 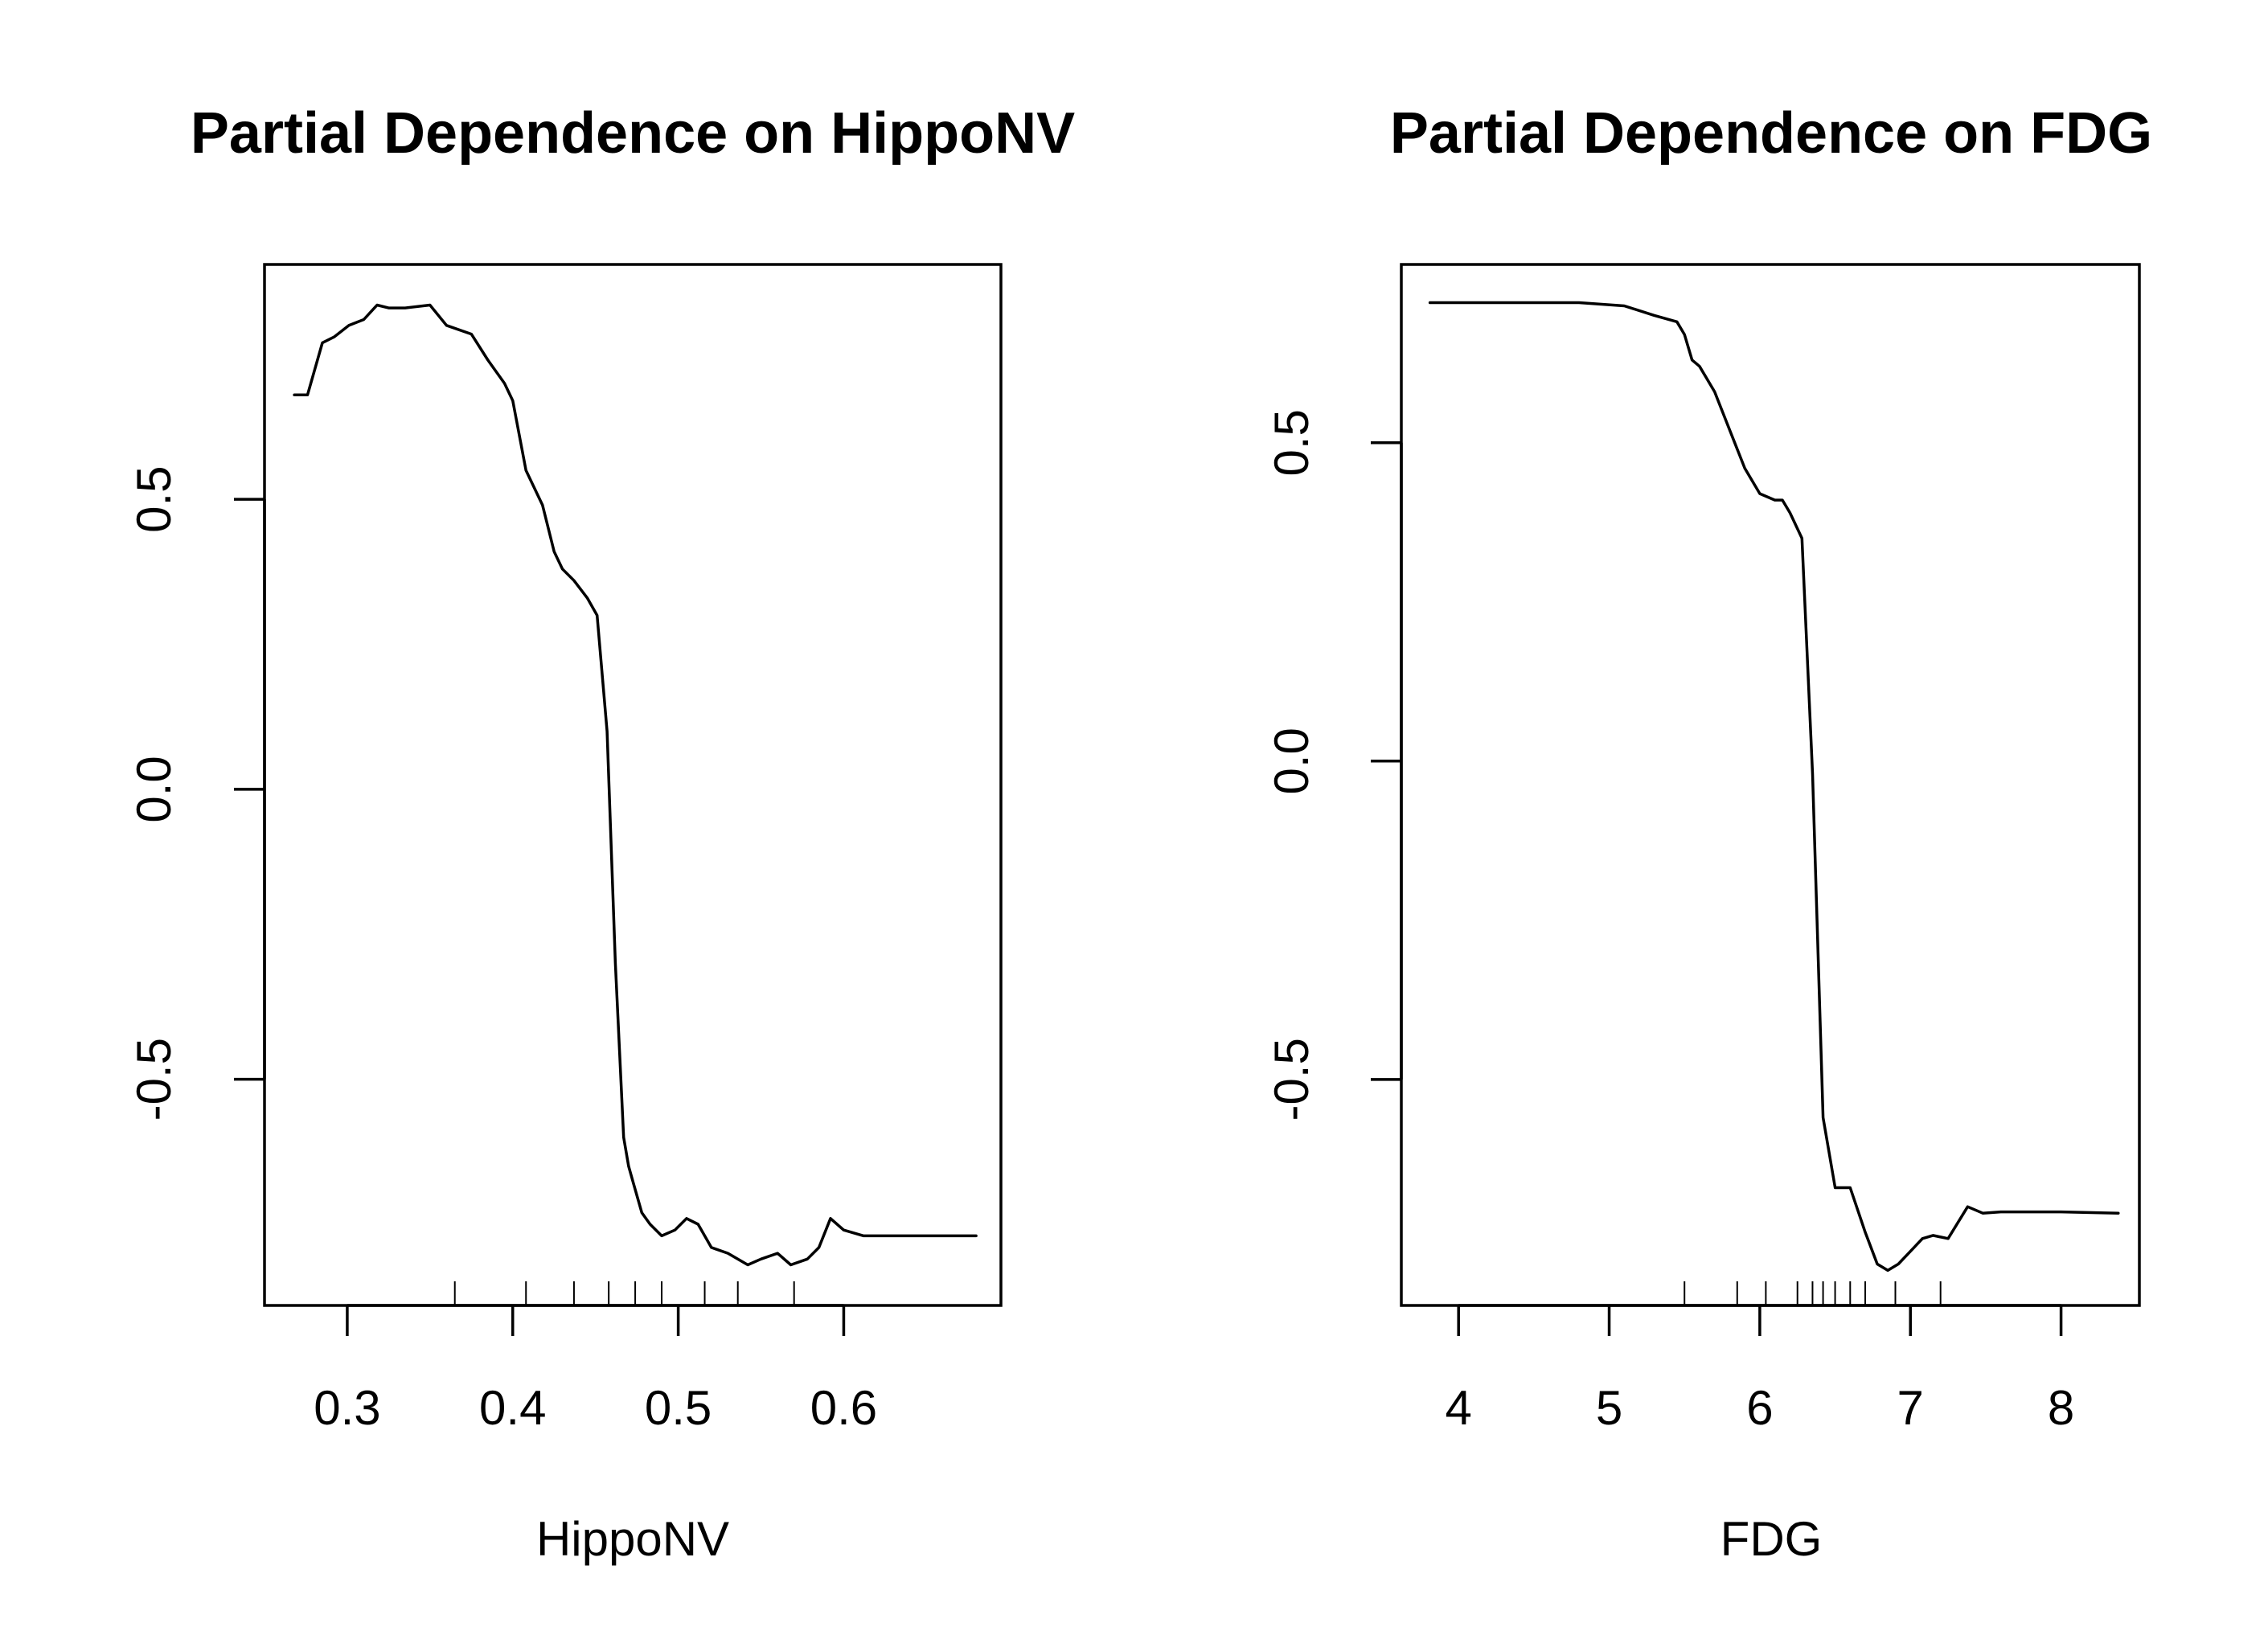 I want to click on x-tick-label: 7, so click(x=1910, y=1408).